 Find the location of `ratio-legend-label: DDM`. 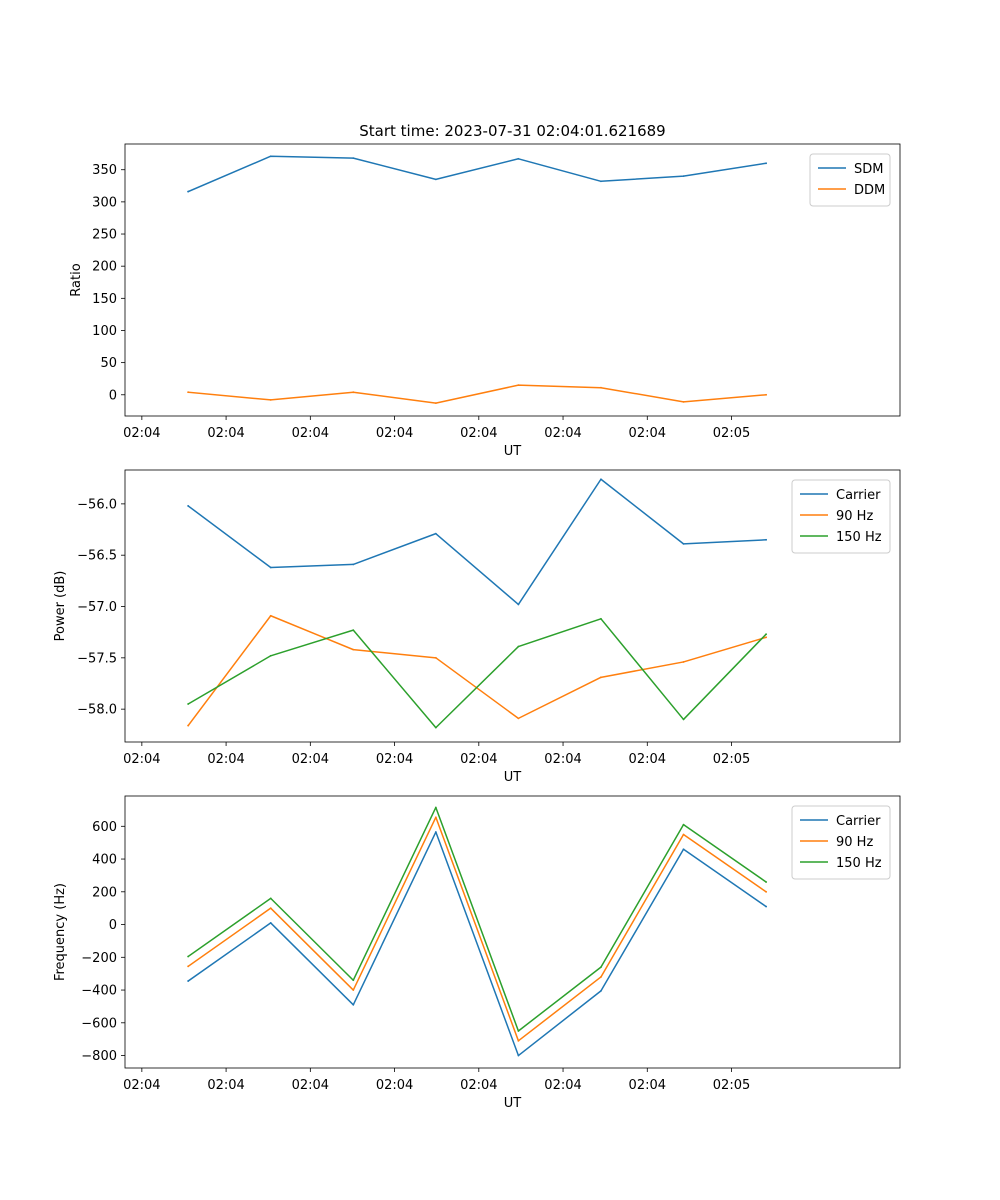

ratio-legend-label: DDM is located at coordinates (869, 190).